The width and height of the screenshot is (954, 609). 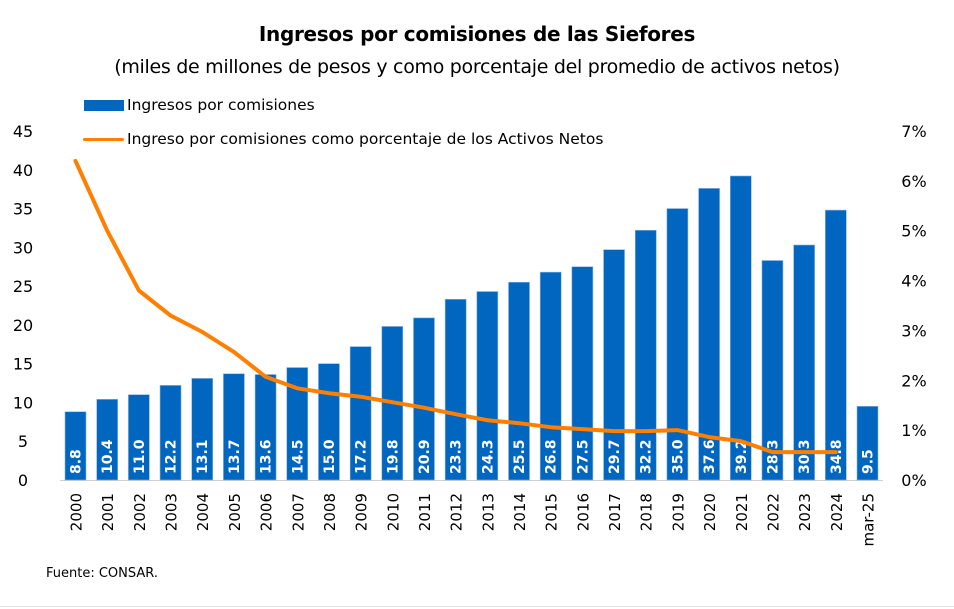 I want to click on x-tick-label: 2013, so click(x=488, y=512).